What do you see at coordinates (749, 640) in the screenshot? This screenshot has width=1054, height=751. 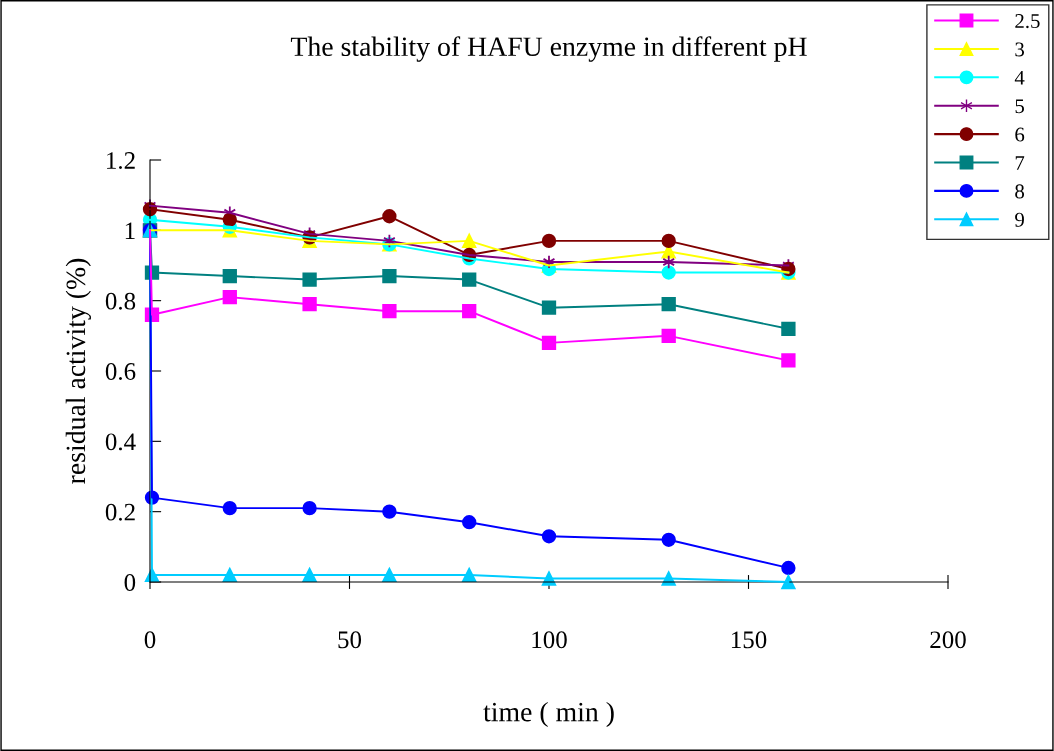 I see `x-tick-label: 150` at bounding box center [749, 640].